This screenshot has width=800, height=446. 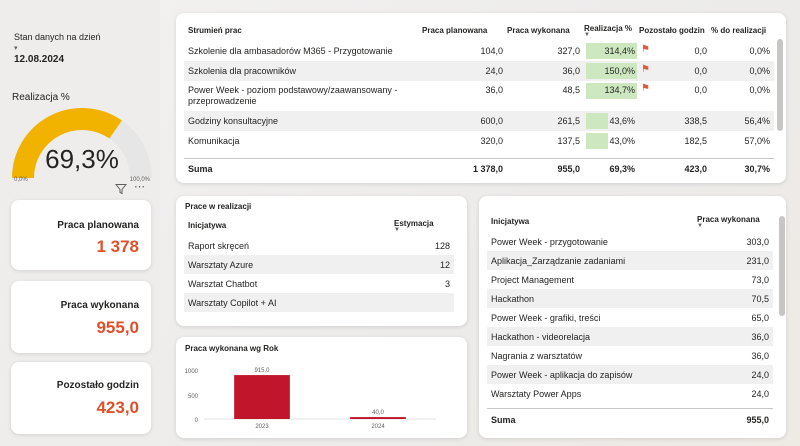 I want to click on total-planned: 1 378,0, so click(x=487, y=169).